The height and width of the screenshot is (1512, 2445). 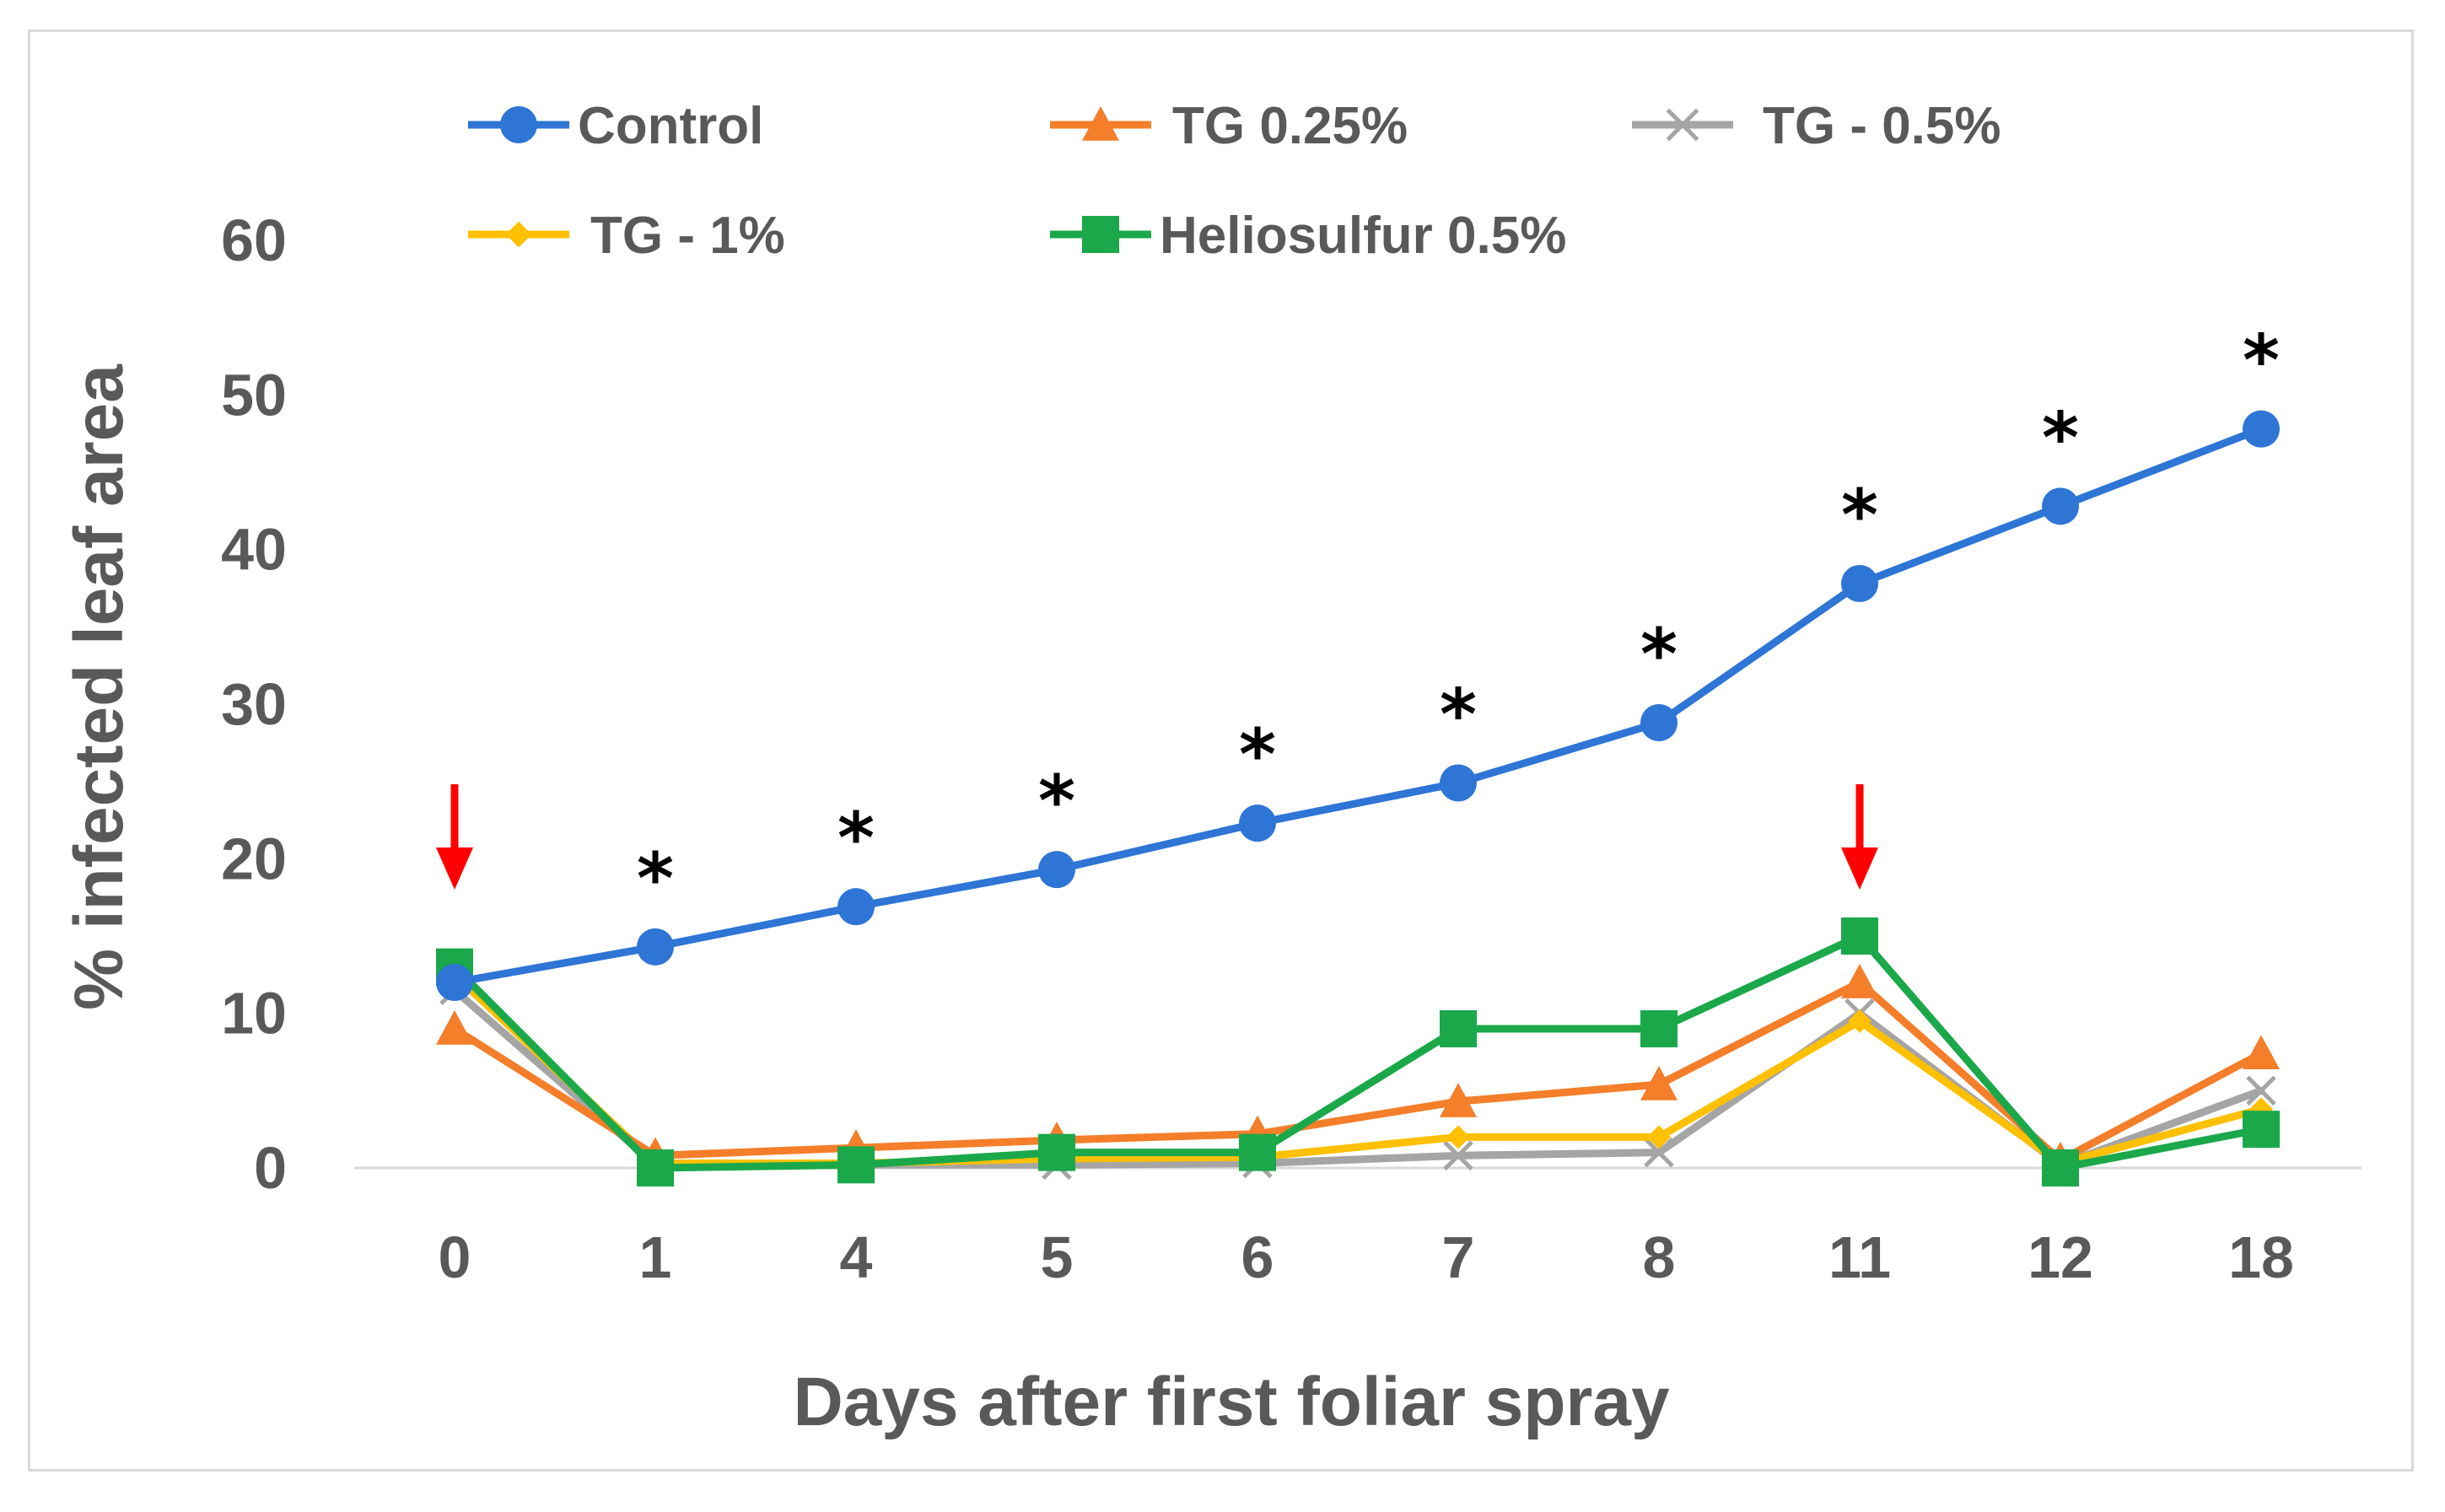 I want to click on legend-label: Control, so click(x=670, y=126).